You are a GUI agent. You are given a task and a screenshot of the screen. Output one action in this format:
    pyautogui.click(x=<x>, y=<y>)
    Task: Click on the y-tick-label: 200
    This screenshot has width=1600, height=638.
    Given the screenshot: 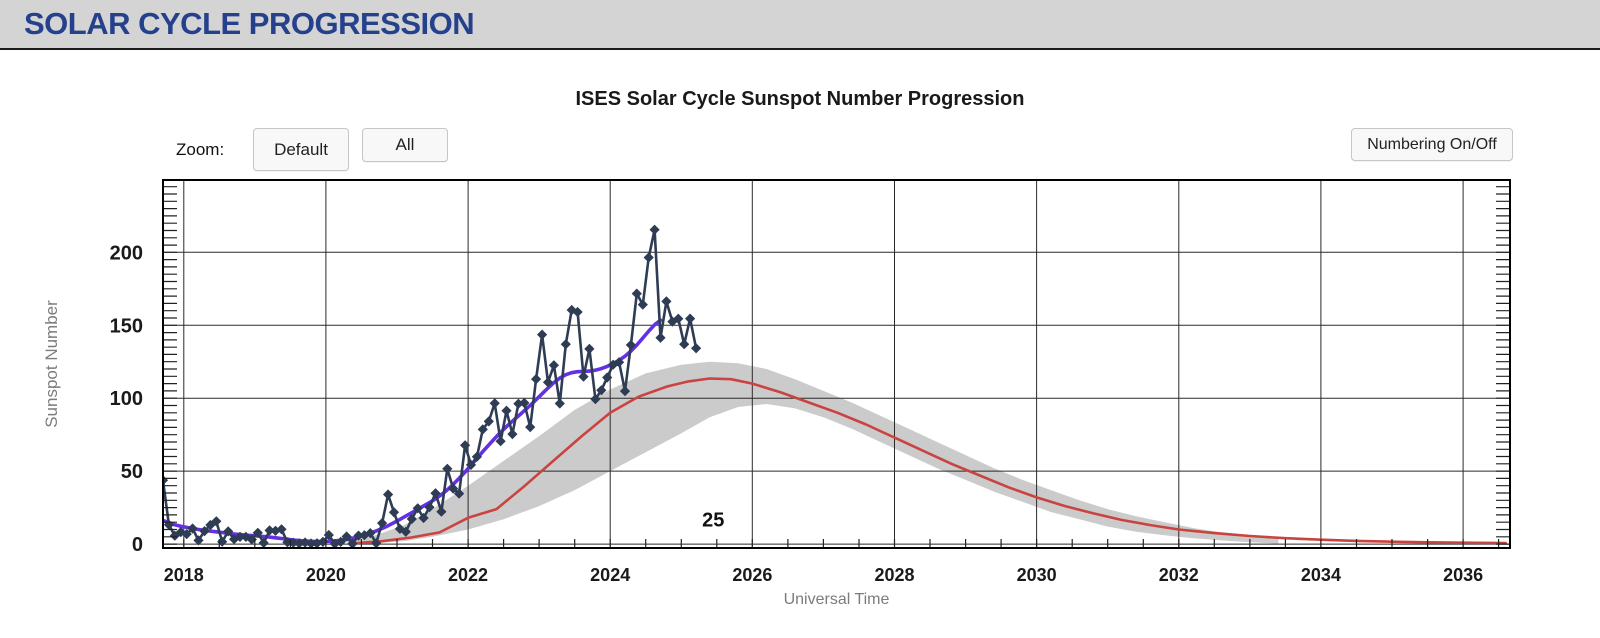 What is the action you would take?
    pyautogui.click(x=126, y=253)
    